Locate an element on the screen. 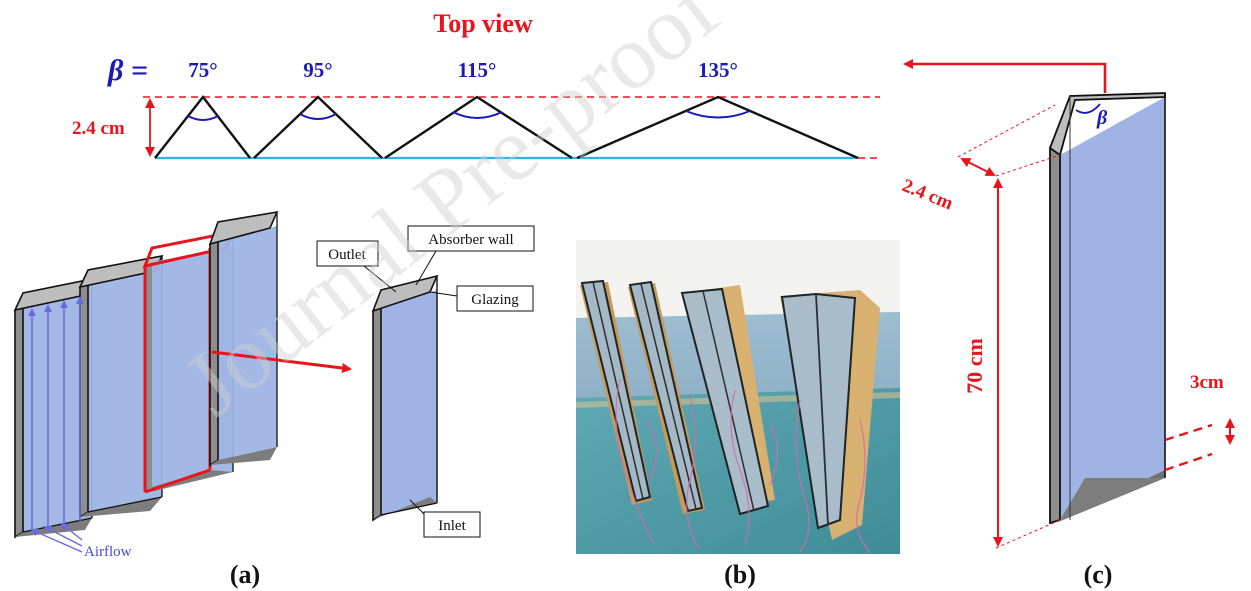 The width and height of the screenshot is (1251, 591). callout-glazing: Glazing is located at coordinates (481, 298).